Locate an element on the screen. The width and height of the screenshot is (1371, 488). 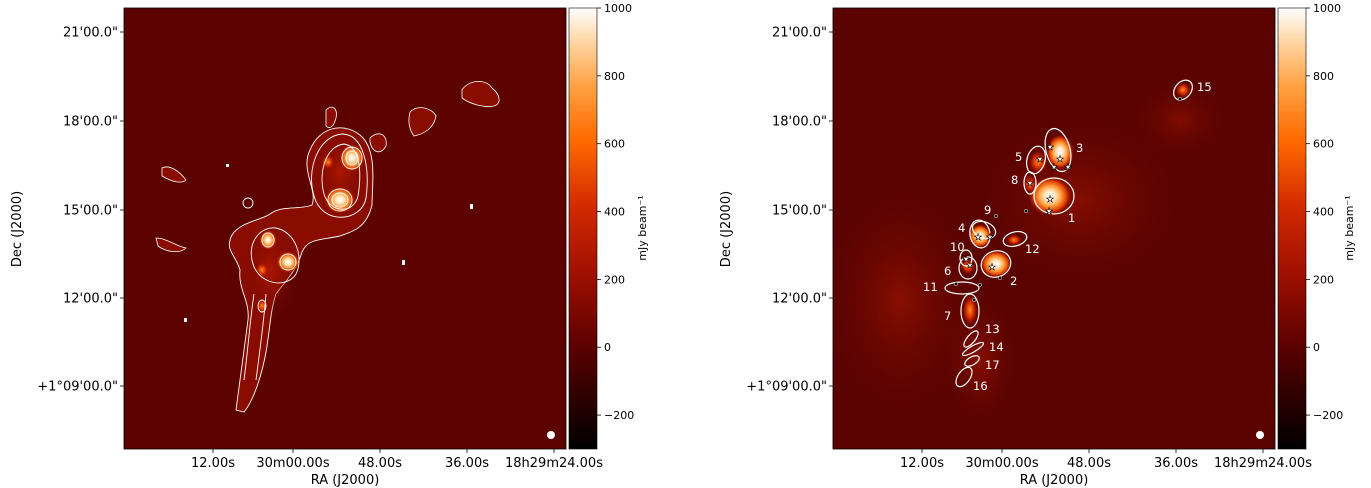
left-y-axis-label: Dec (J2000) is located at coordinates (17, 229).